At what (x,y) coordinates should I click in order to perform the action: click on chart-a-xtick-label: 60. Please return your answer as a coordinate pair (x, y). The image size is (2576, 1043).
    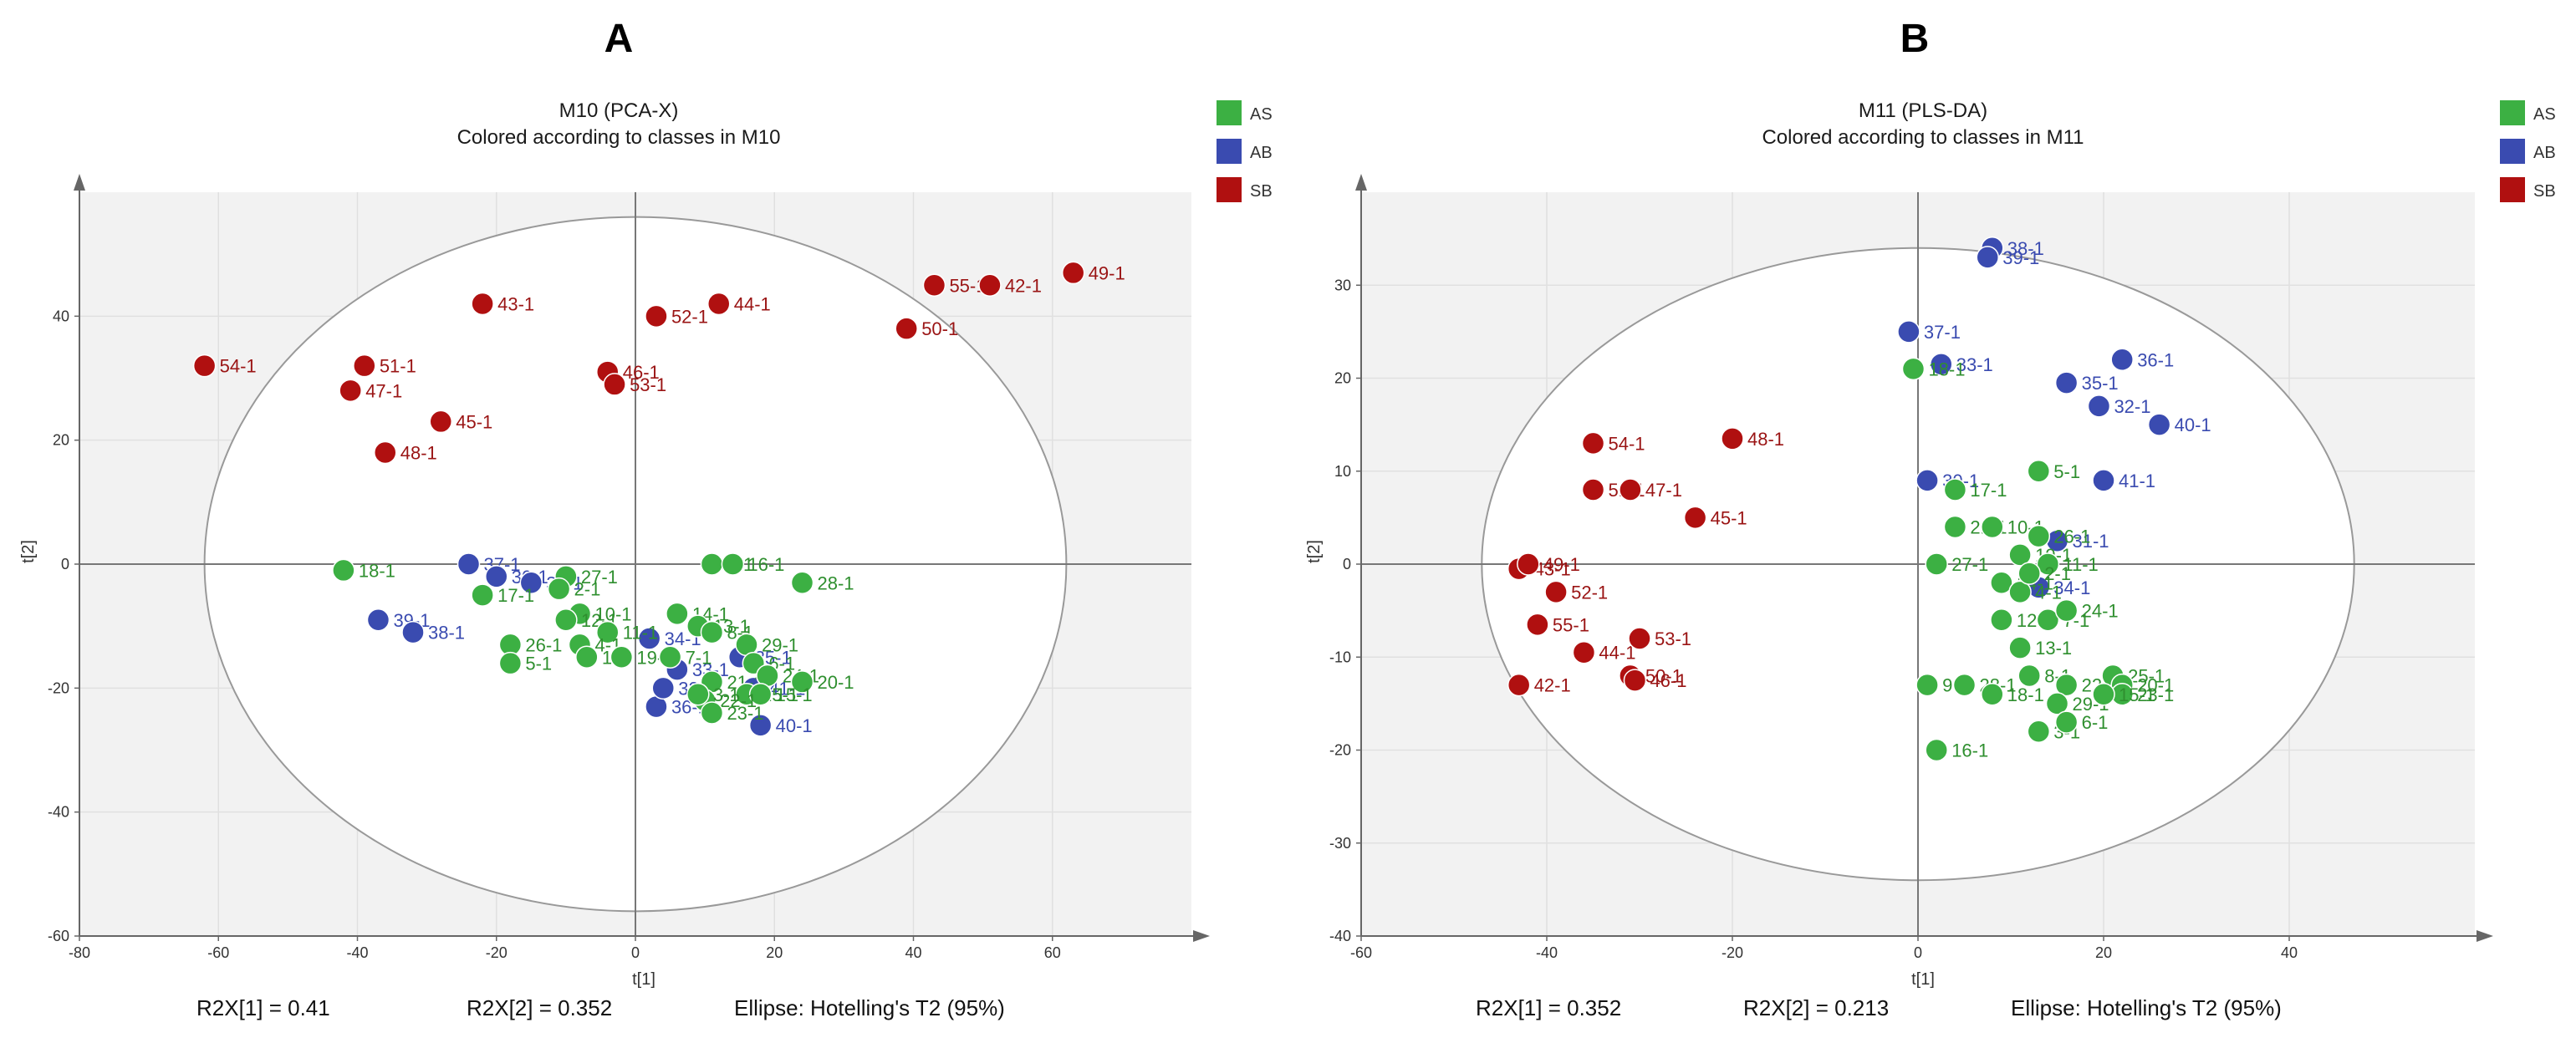
    Looking at the image, I should click on (1053, 952).